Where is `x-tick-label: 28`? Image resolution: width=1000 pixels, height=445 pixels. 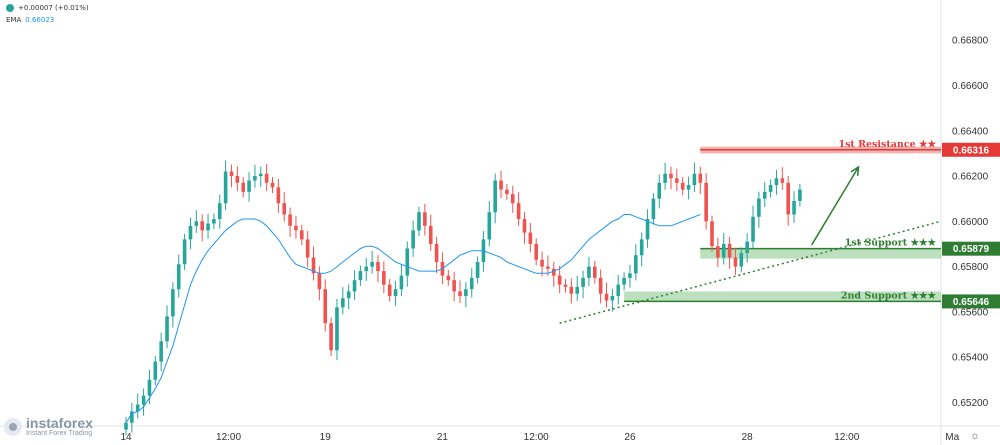
x-tick-label: 28 is located at coordinates (748, 437).